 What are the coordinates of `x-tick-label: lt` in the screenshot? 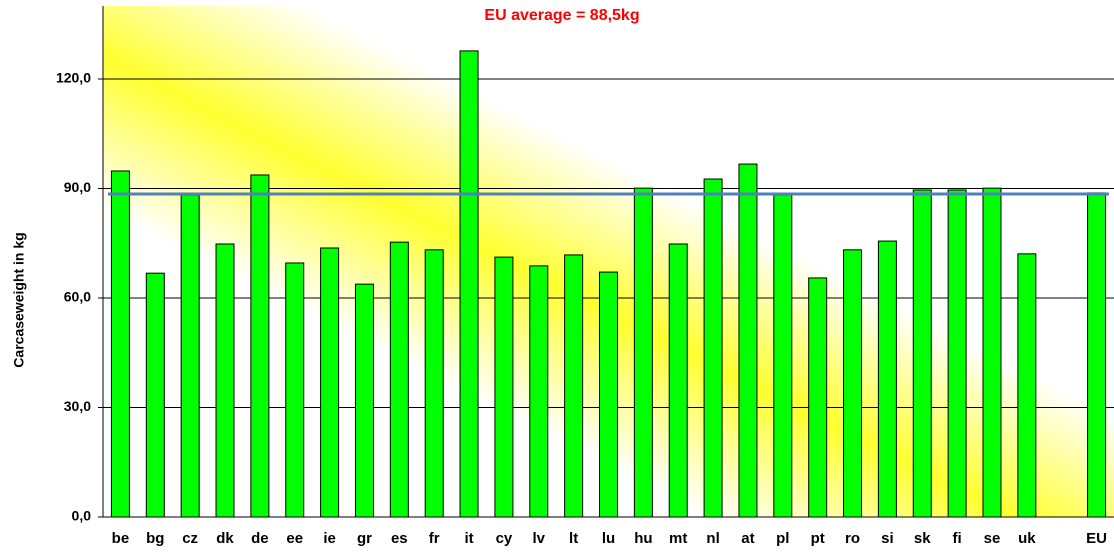 It's located at (573, 538).